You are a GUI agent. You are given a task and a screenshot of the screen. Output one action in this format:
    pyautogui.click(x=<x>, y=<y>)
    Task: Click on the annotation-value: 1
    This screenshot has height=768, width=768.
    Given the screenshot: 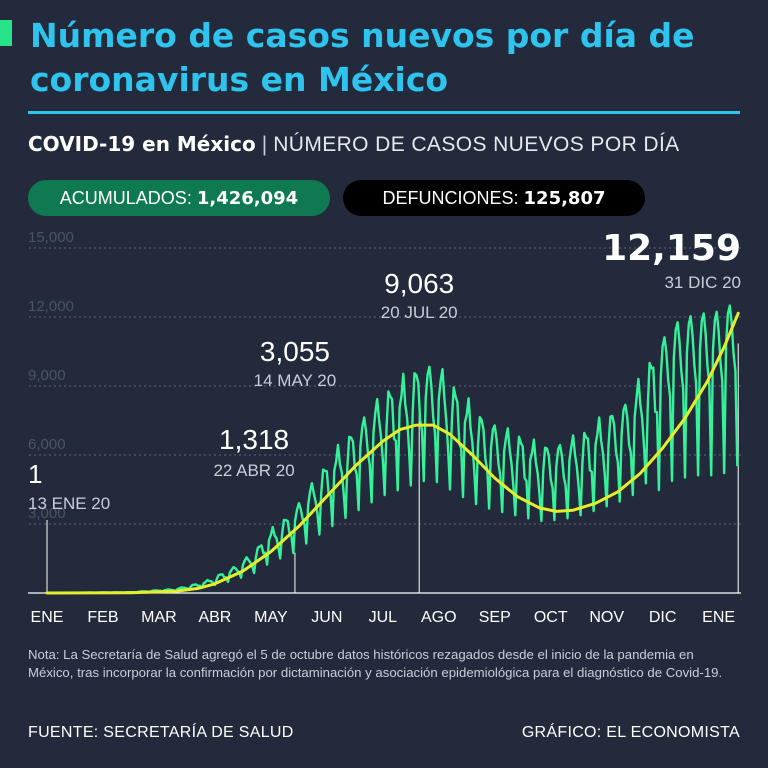 What is the action you would take?
    pyautogui.click(x=35, y=474)
    